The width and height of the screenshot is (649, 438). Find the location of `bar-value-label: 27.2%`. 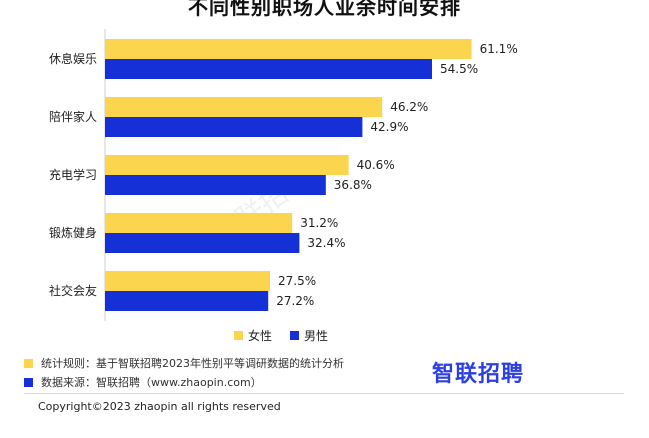

bar-value-label: 27.2% is located at coordinates (295, 301).